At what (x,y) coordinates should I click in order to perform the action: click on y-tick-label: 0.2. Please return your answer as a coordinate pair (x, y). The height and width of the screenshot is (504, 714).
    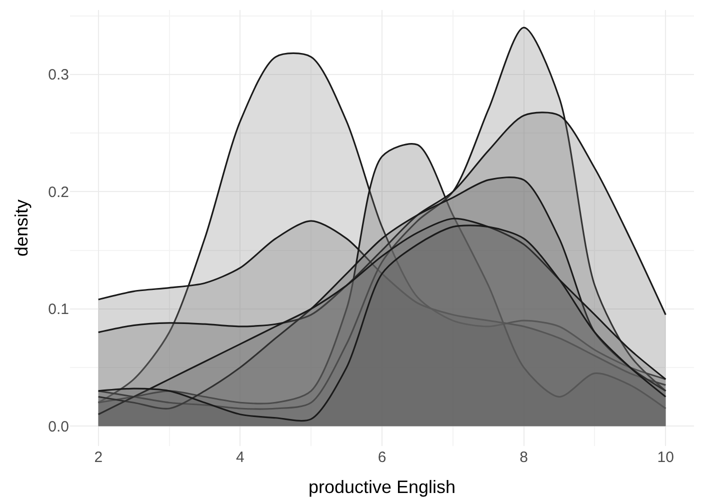
    Looking at the image, I should click on (58, 192).